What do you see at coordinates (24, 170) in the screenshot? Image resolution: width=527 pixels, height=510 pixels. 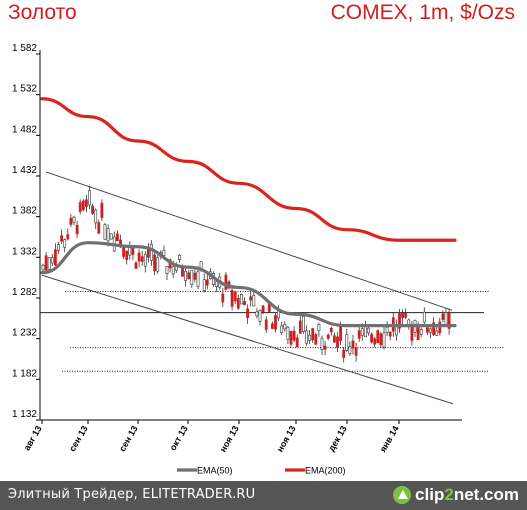 I see `y-tick-label: 1 432` at bounding box center [24, 170].